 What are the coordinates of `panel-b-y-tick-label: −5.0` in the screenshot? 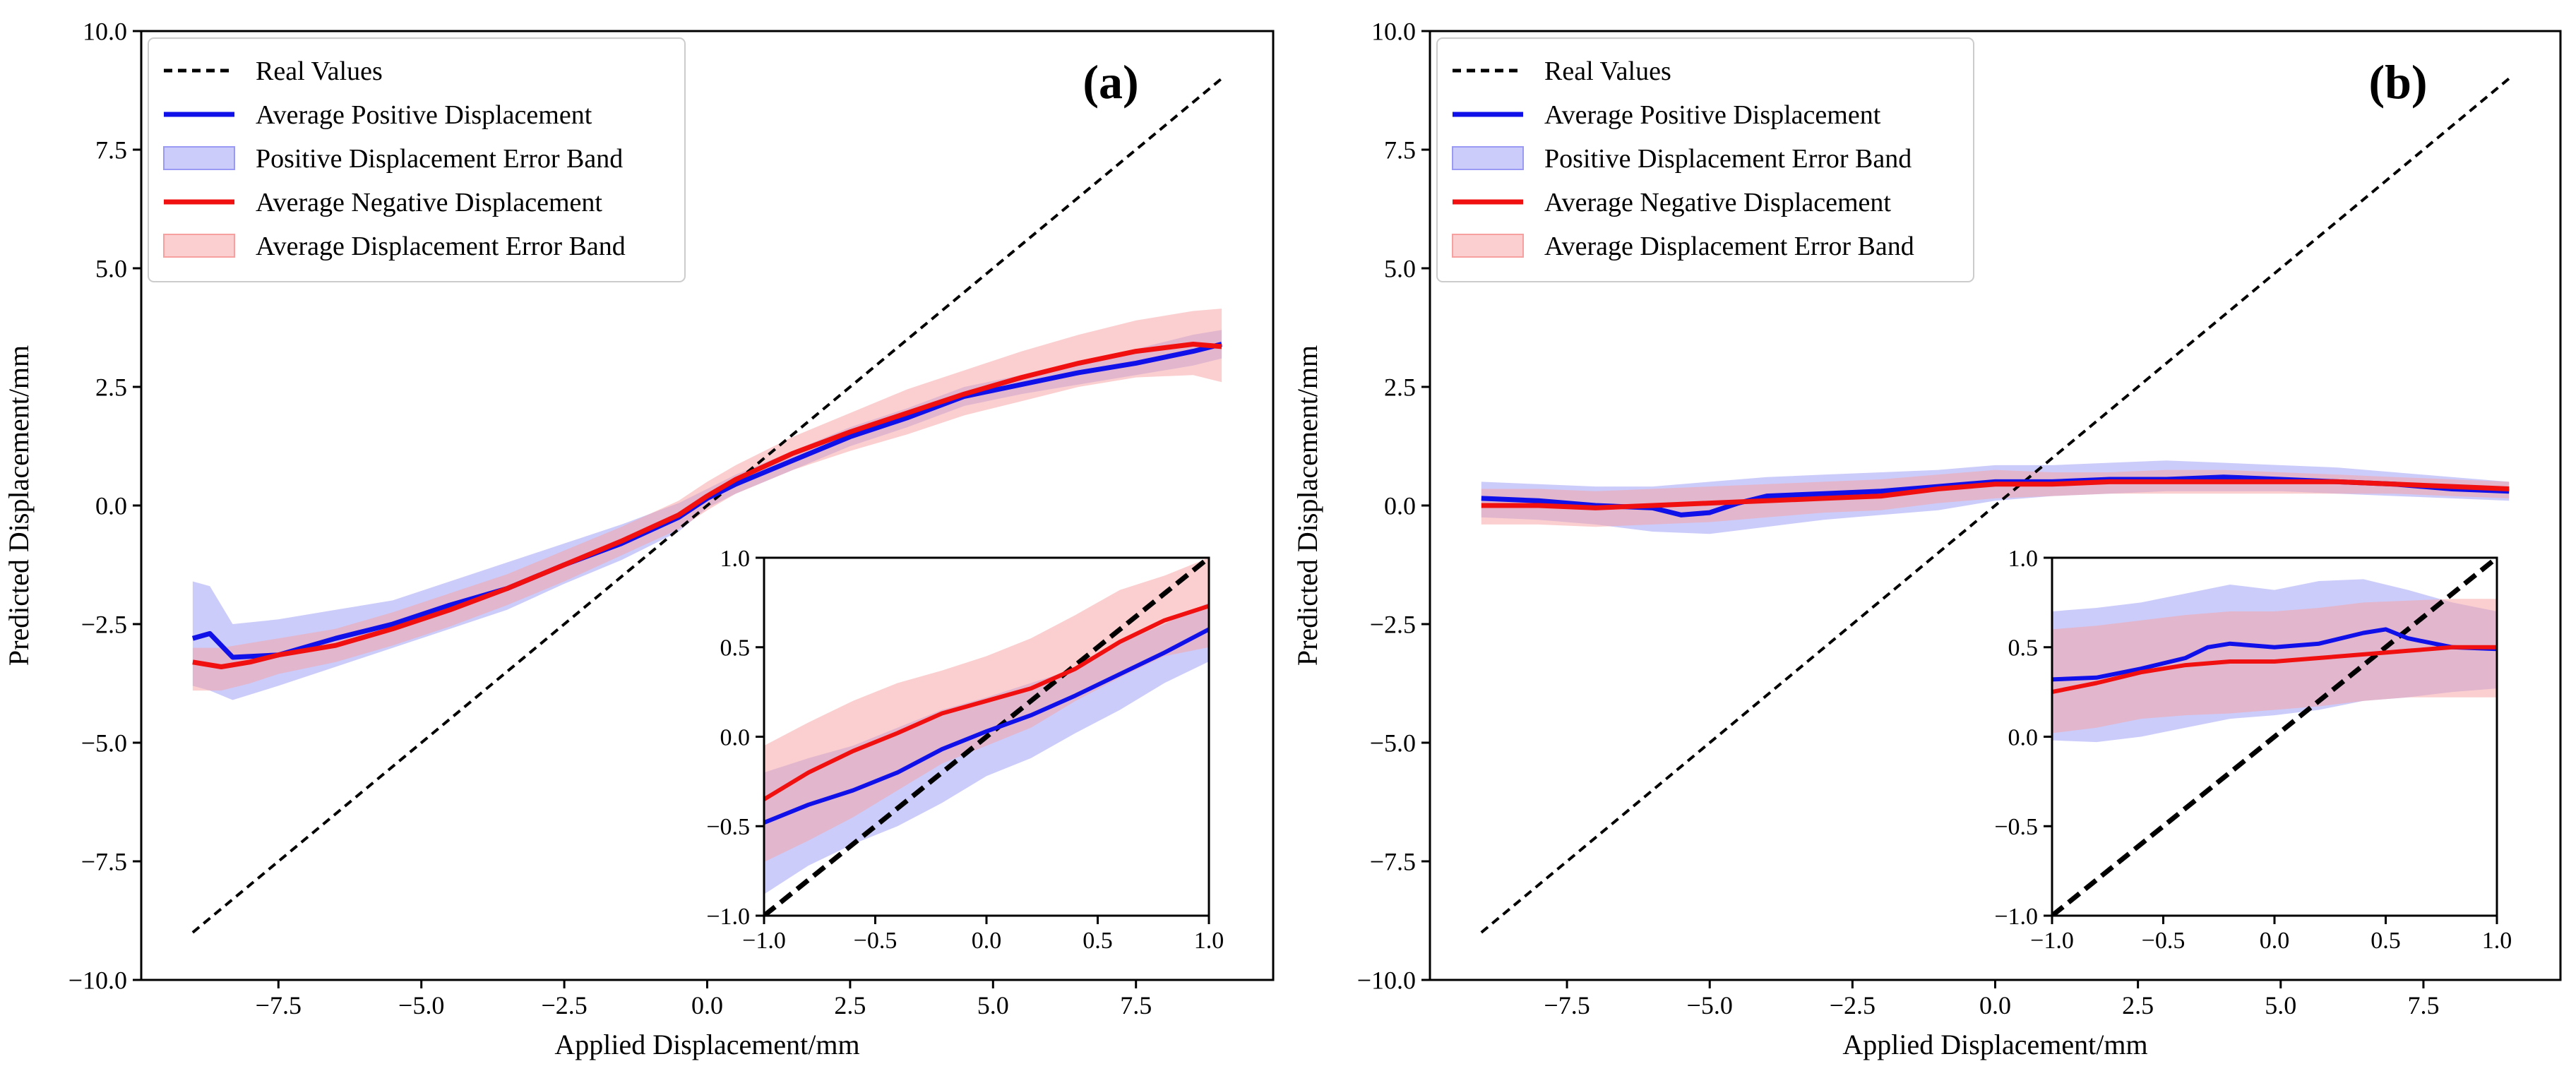 It's located at (1393, 743).